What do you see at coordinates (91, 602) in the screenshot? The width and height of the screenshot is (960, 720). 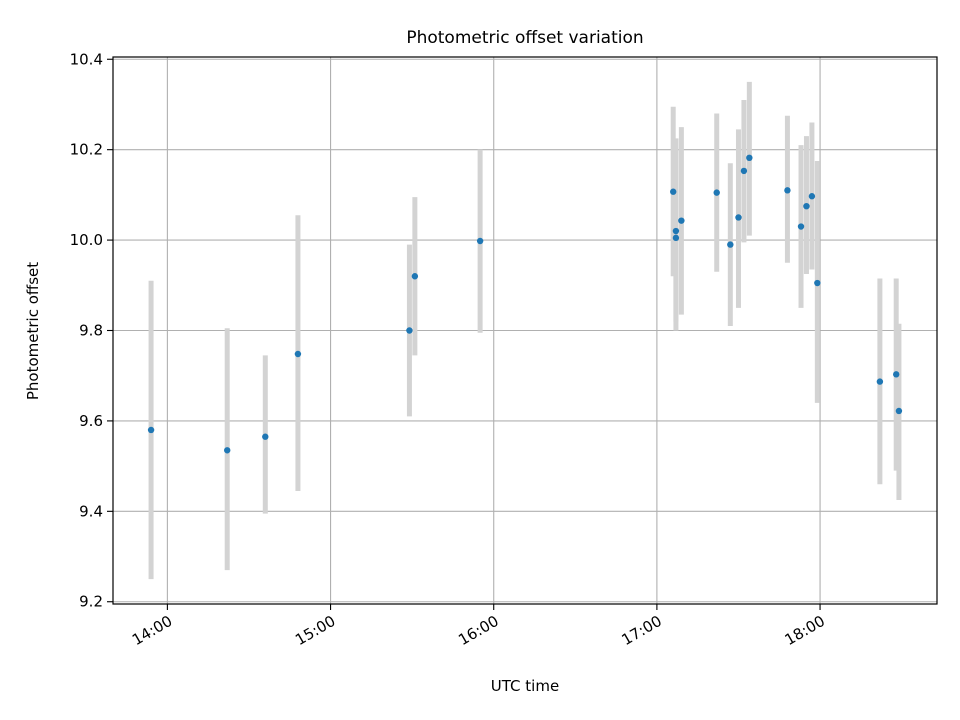 I see `y-tick-label: 9.2` at bounding box center [91, 602].